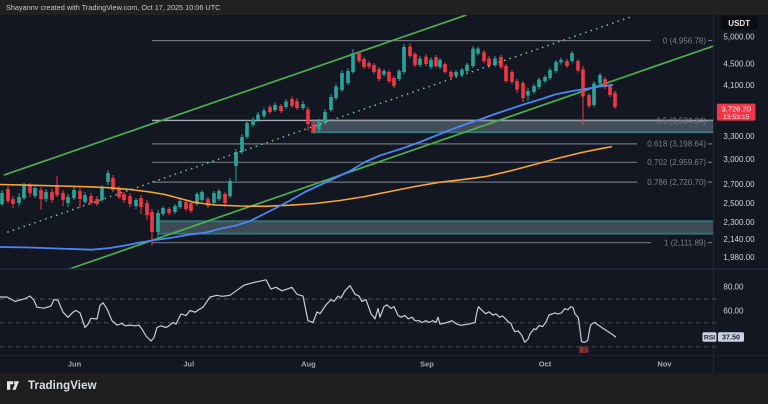 This screenshot has height=404, width=768. Describe the element at coordinates (733, 287) in the screenshot. I see `svg-text: 80.00` at that location.